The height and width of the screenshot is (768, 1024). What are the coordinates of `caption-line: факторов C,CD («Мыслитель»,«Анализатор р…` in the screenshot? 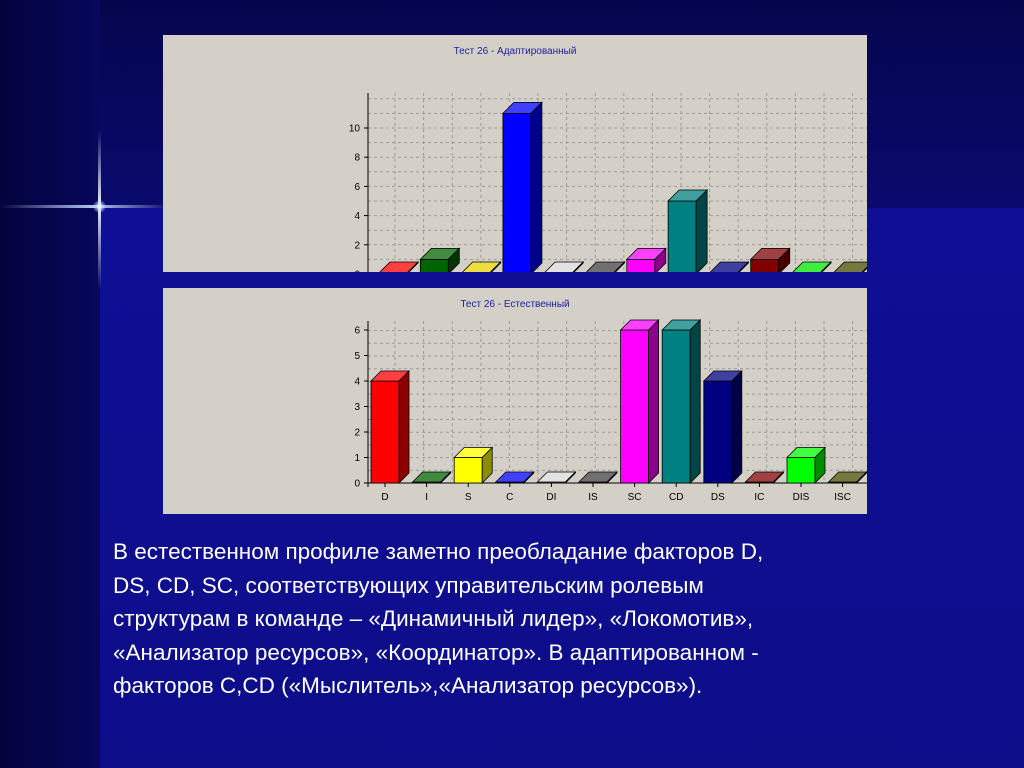 It's located at (408, 685).